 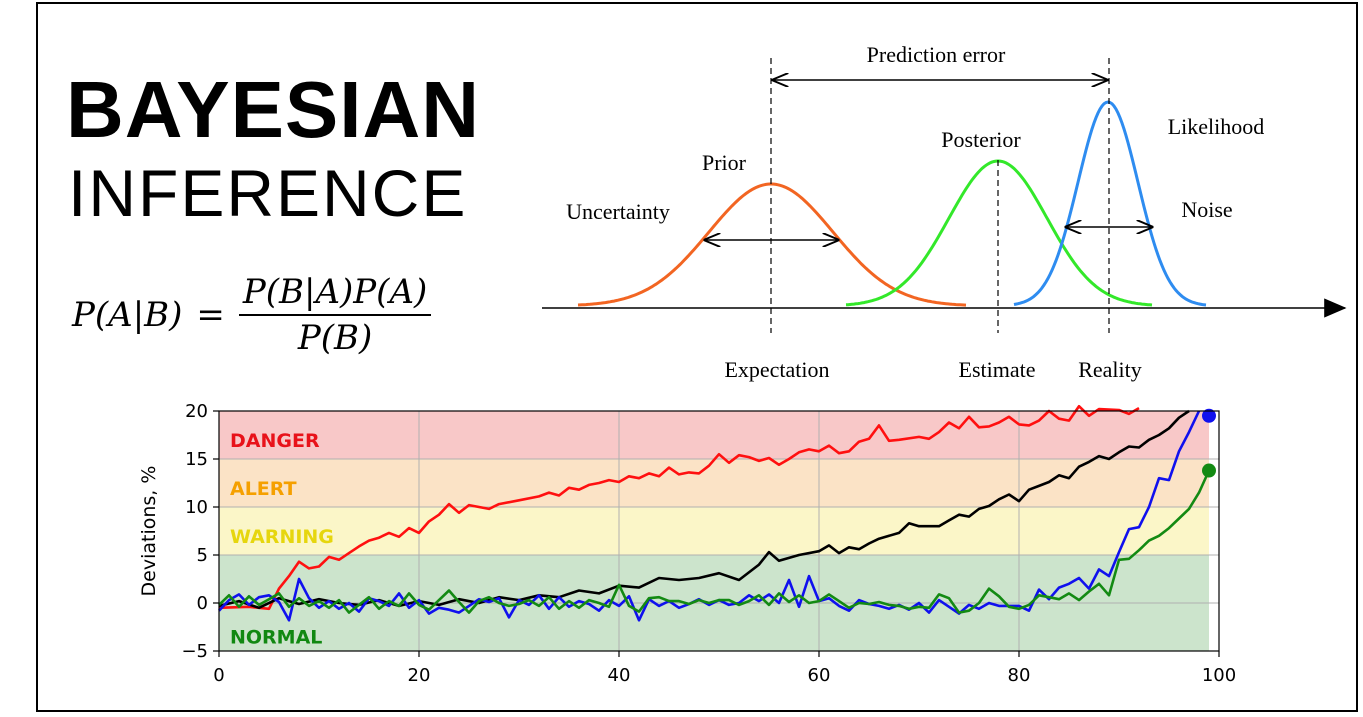 What do you see at coordinates (1110, 203) in the screenshot?
I see `likelihood-curve` at bounding box center [1110, 203].